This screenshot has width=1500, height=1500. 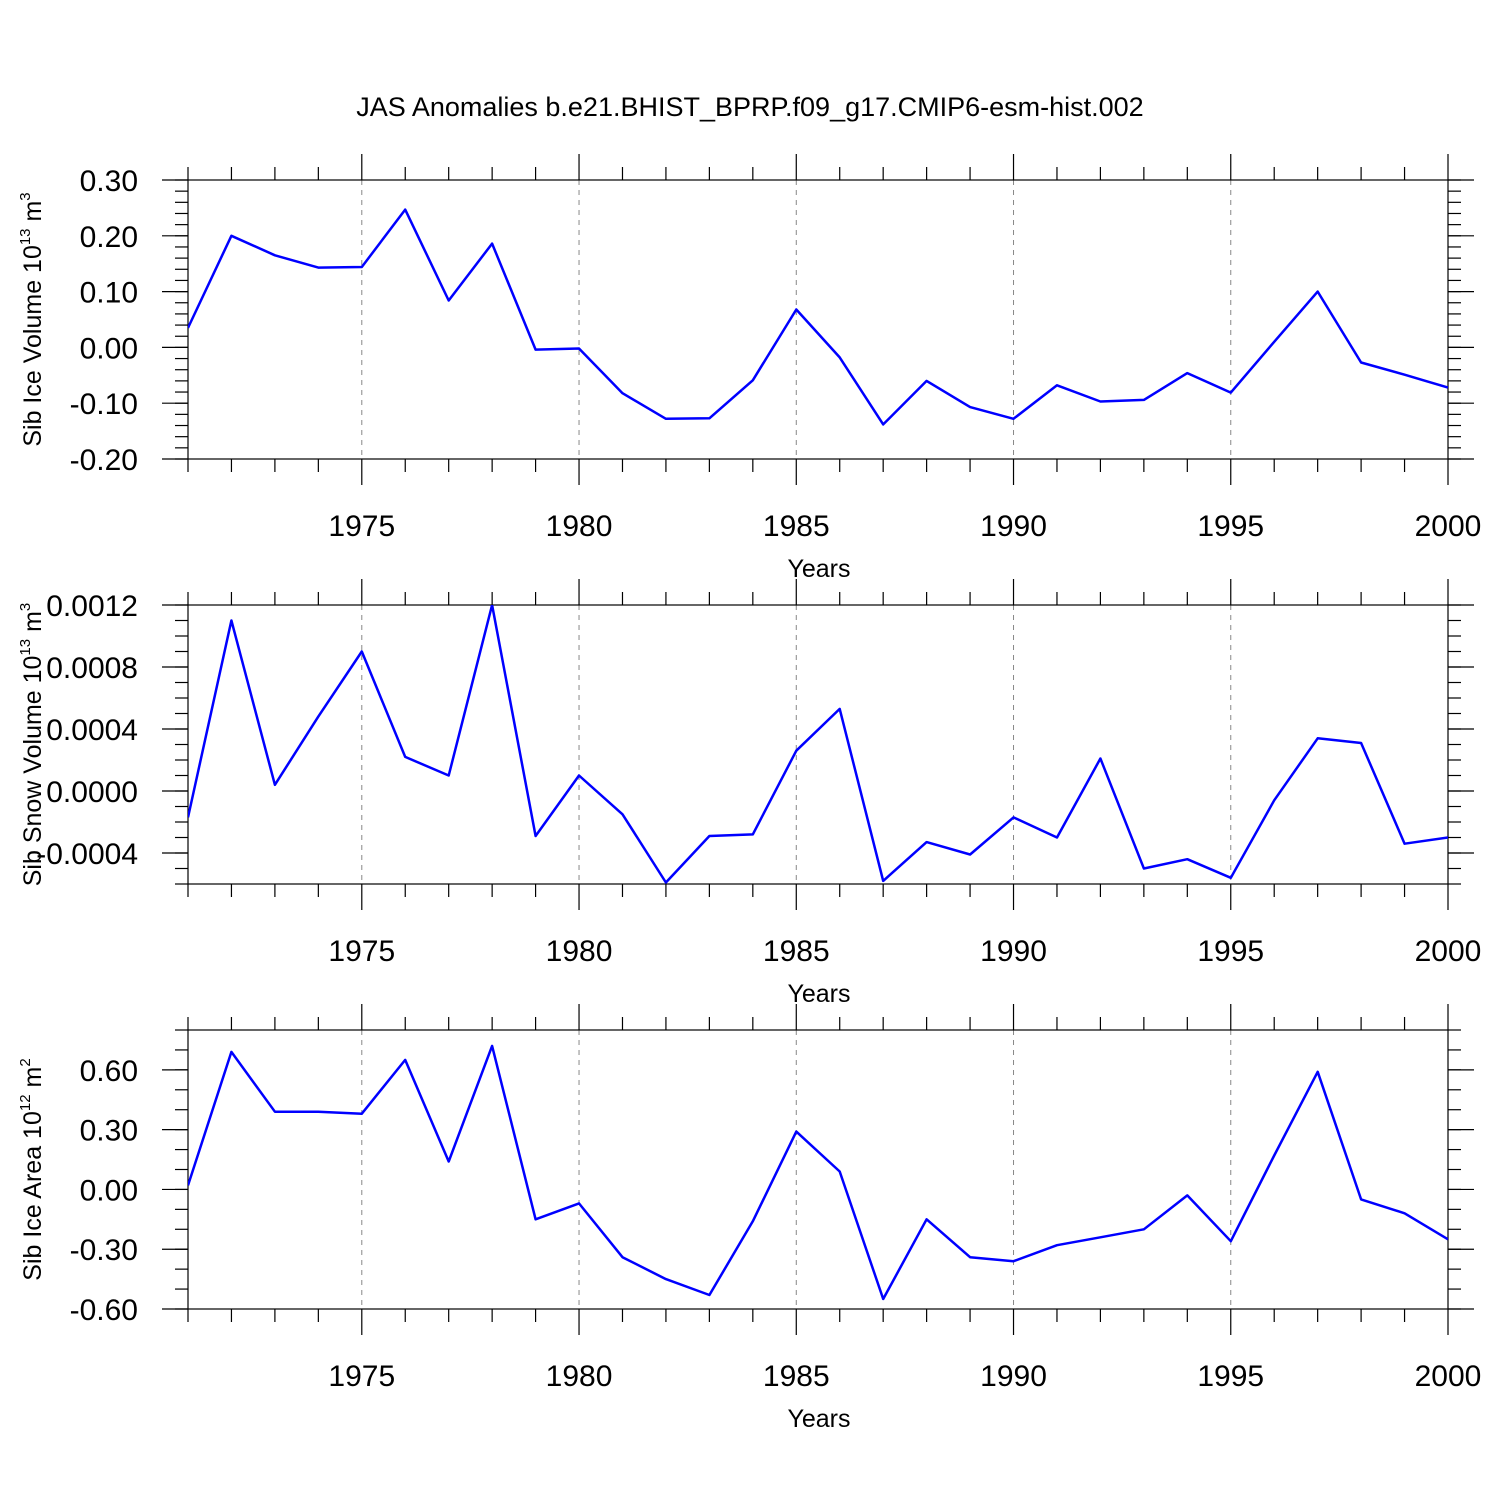 What do you see at coordinates (104, 404) in the screenshot?
I see `y-tick-label: -0.10` at bounding box center [104, 404].